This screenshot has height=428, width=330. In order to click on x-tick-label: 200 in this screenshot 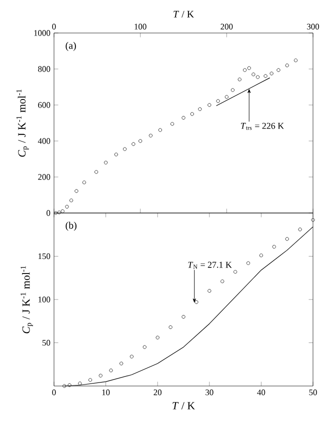, I will do `click(226, 27)`.